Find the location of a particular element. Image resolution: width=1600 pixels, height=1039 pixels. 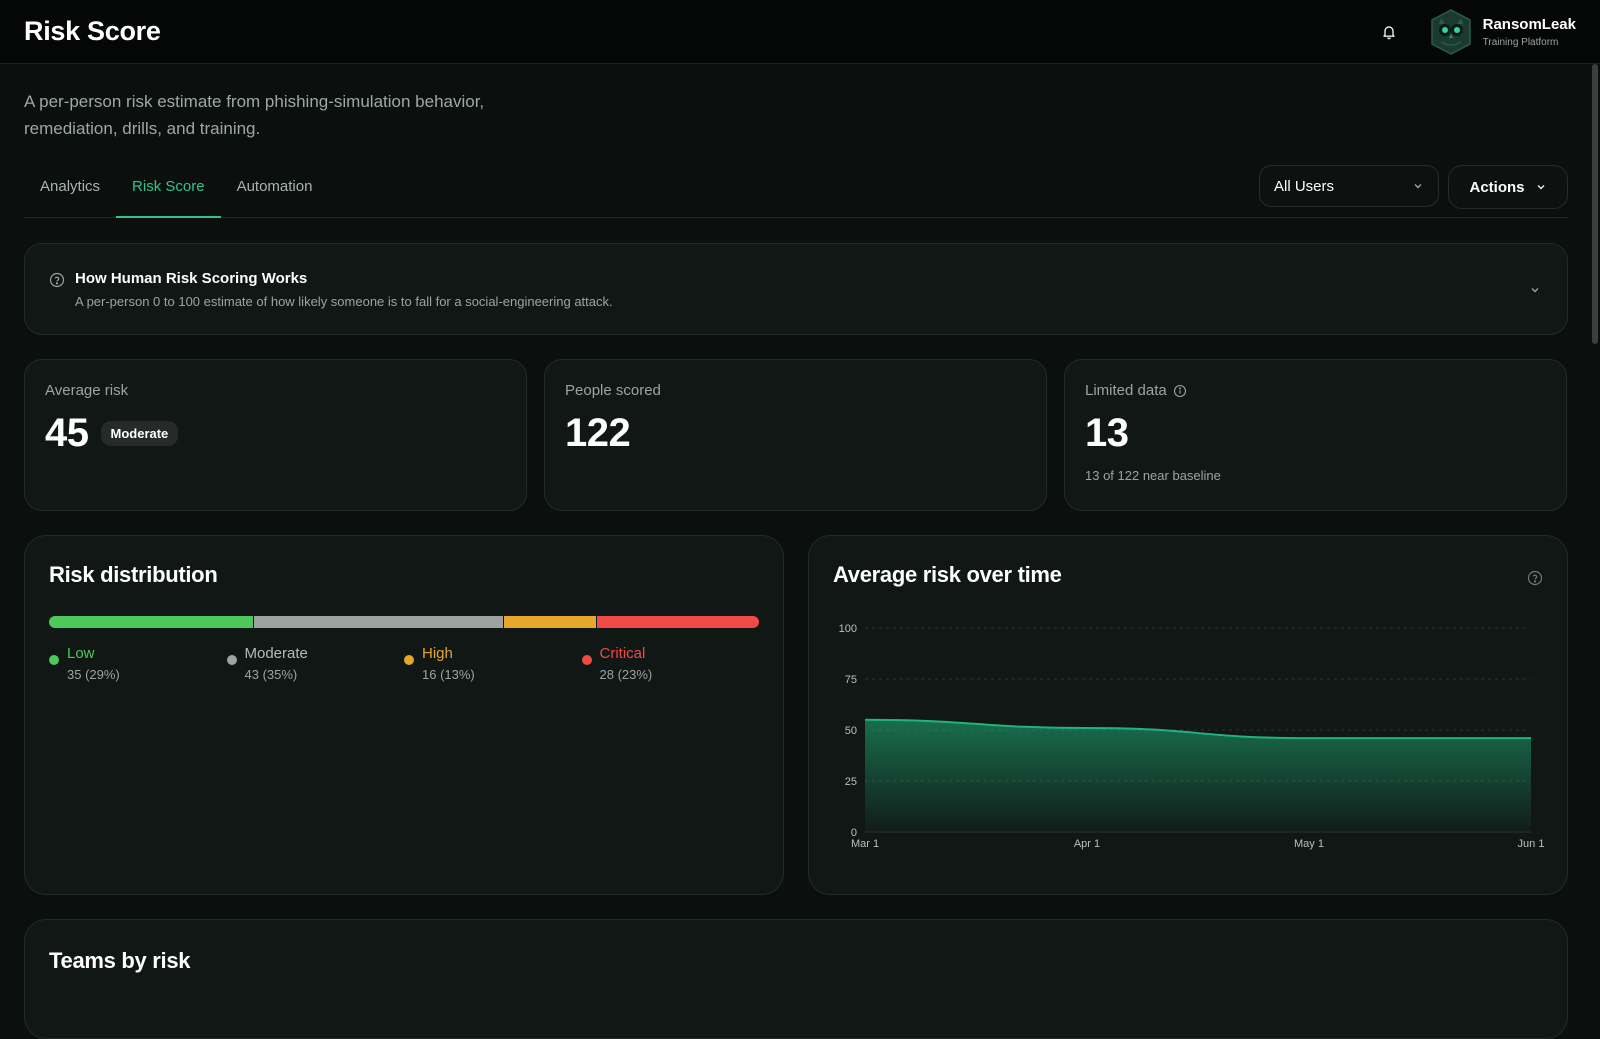

panel-title: Teams by risk is located at coordinates (120, 960).